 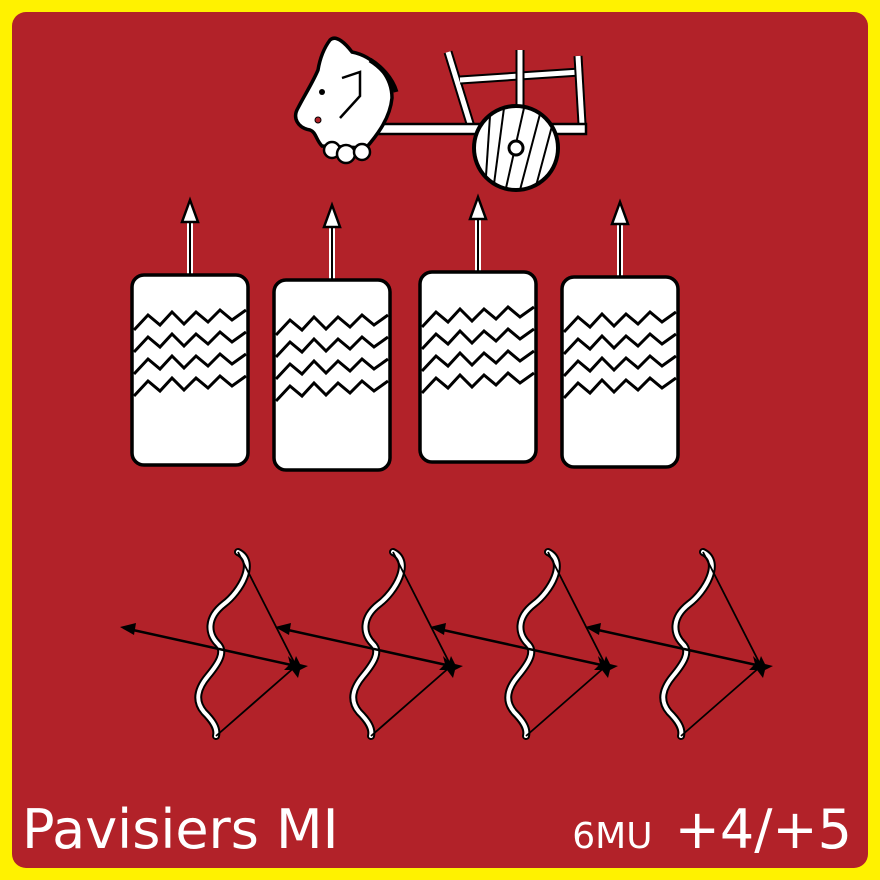 I want to click on unit-stats: 6MU +4/+5, so click(x=712, y=836).